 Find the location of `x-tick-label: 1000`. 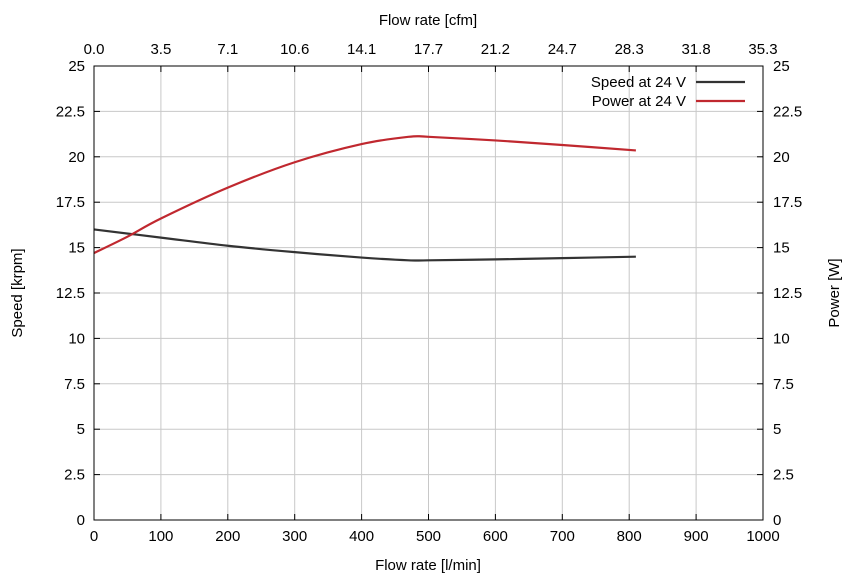

x-tick-label: 1000 is located at coordinates (762, 536).